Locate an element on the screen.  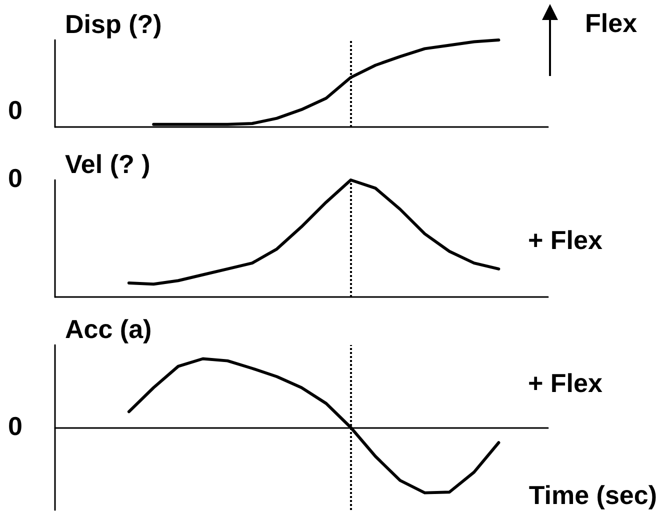
x-axis-title: Time (sec) is located at coordinates (593, 495).